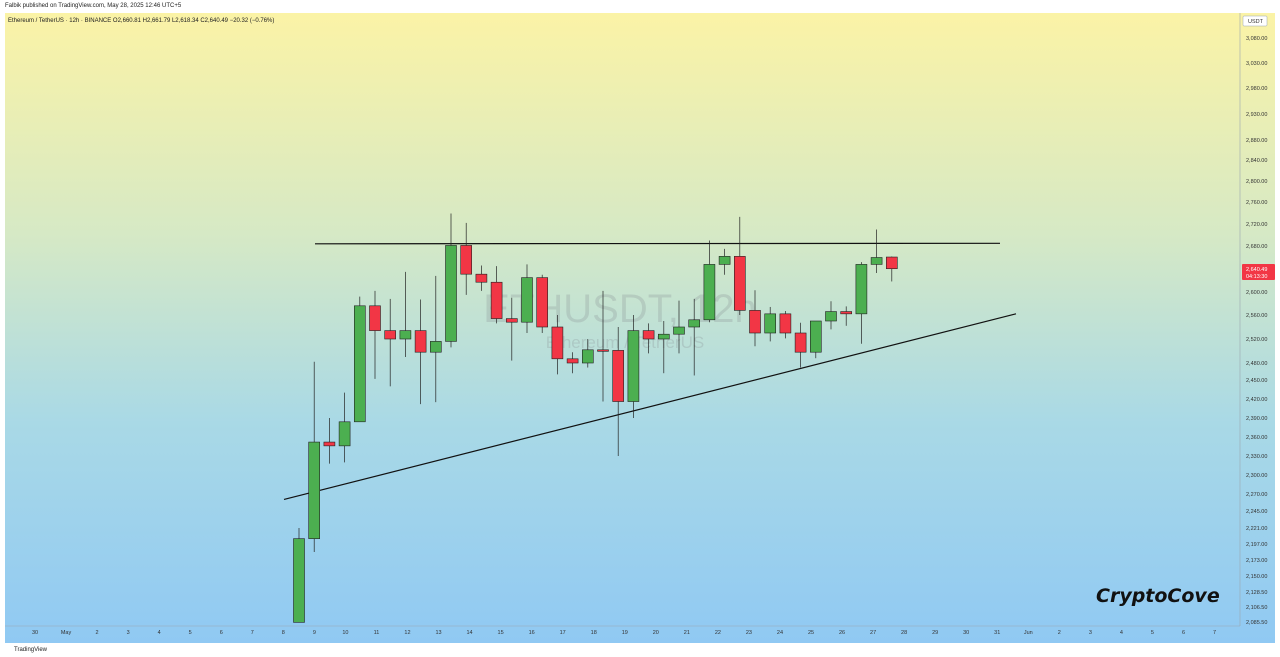  I want to click on time-tick-label: 5, so click(1152, 633).